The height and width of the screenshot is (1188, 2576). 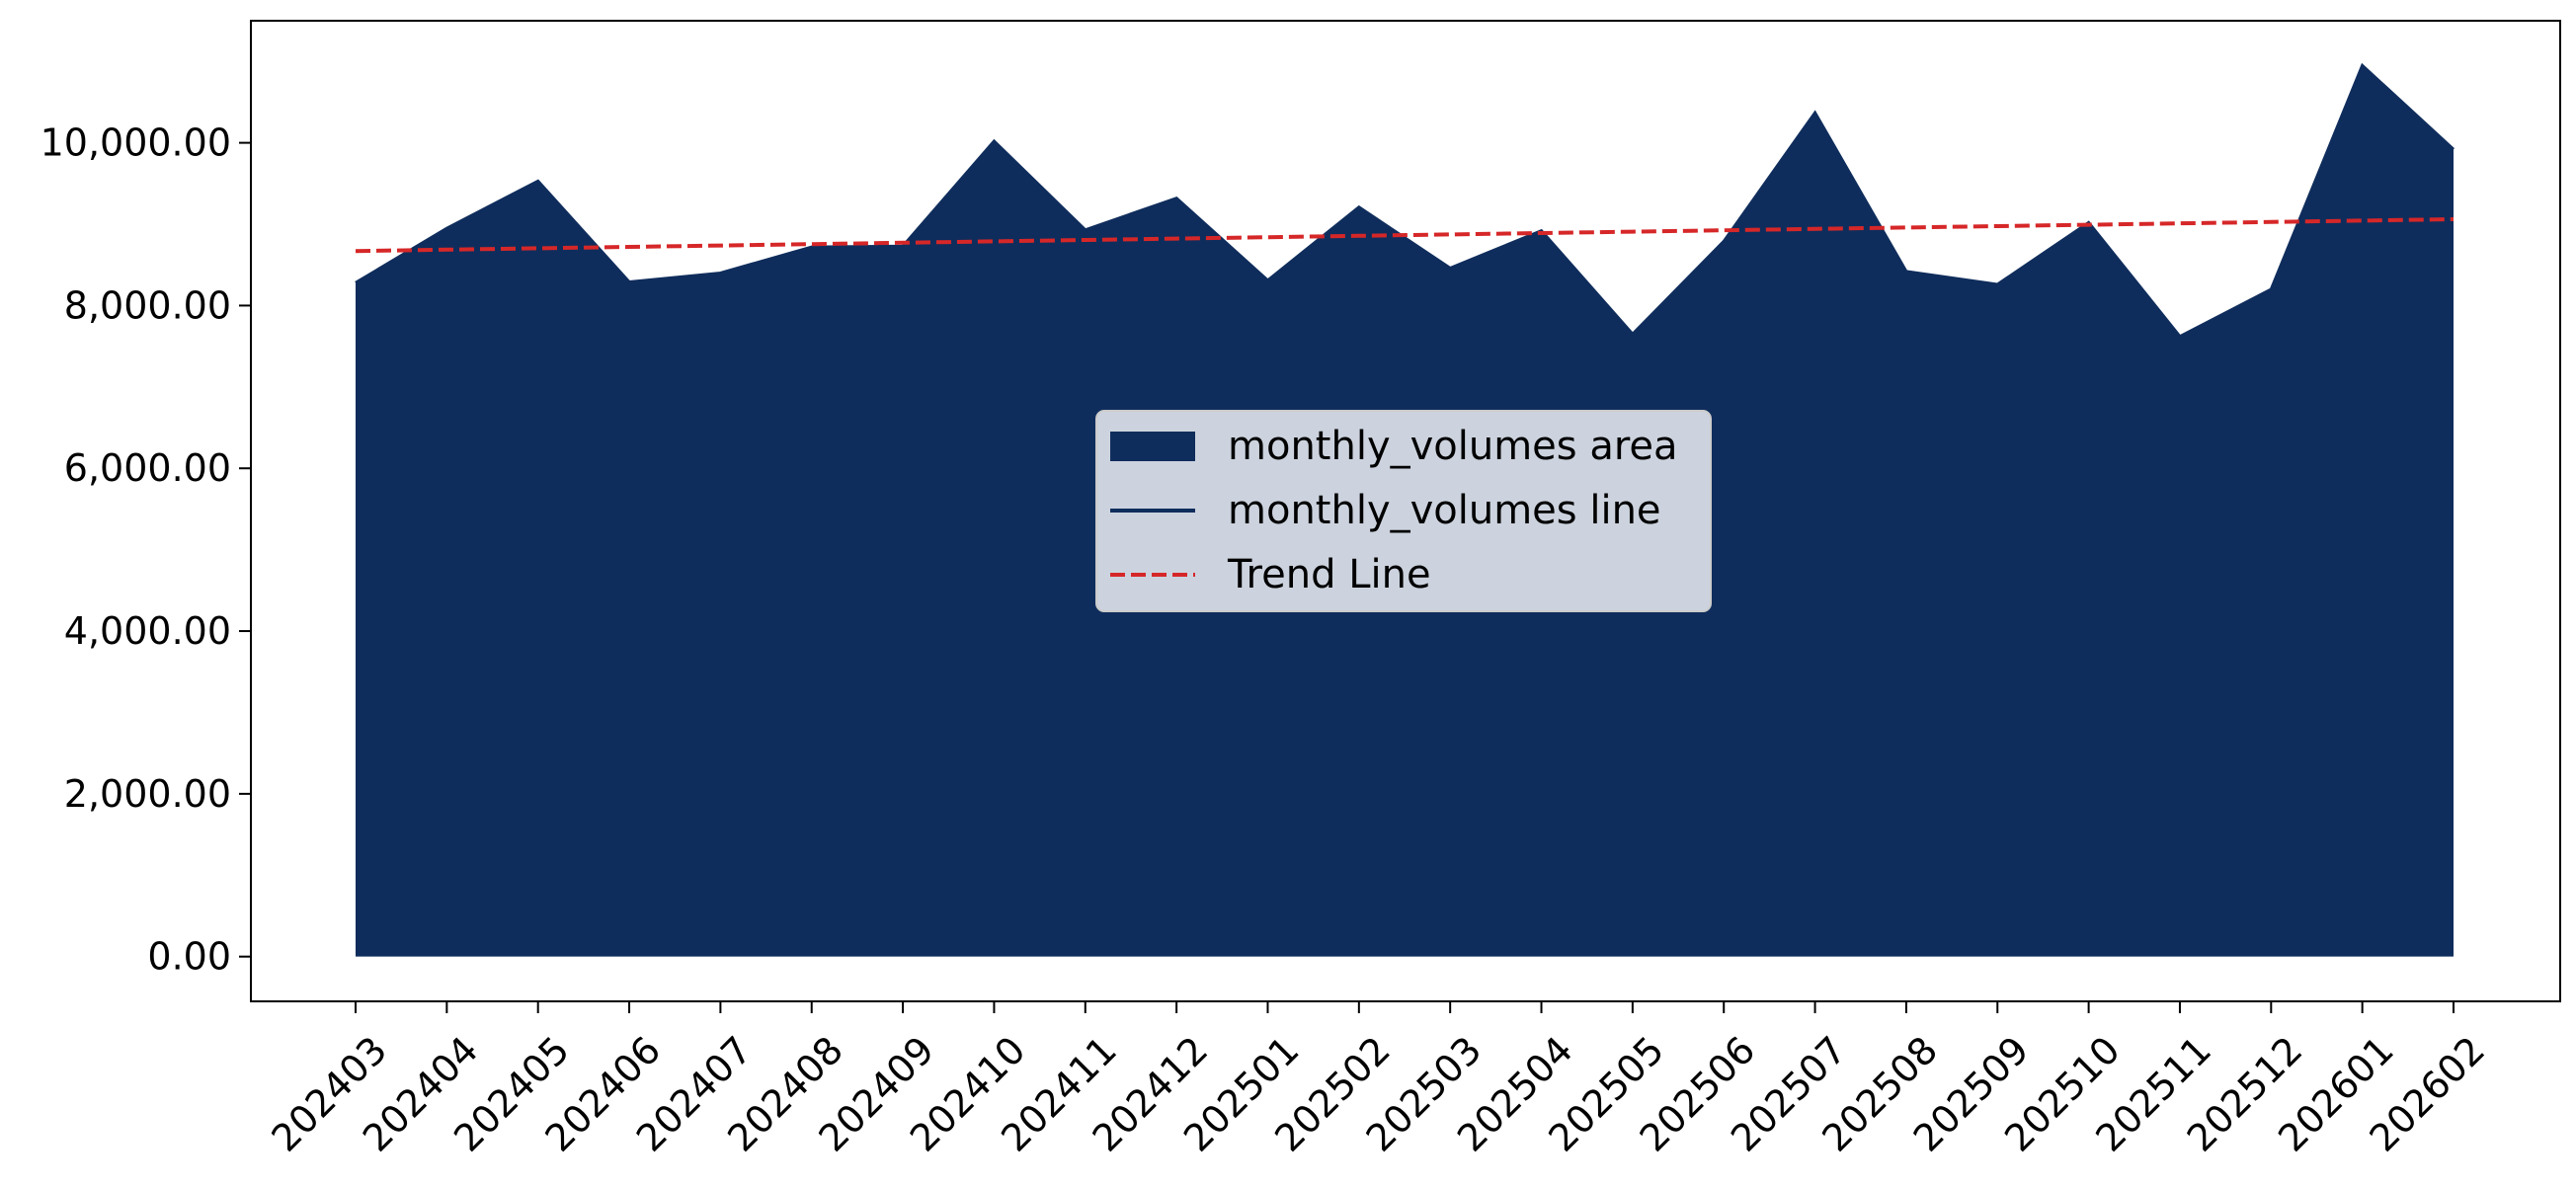 What do you see at coordinates (1329, 574) in the screenshot?
I see `legend-label: Trend Line` at bounding box center [1329, 574].